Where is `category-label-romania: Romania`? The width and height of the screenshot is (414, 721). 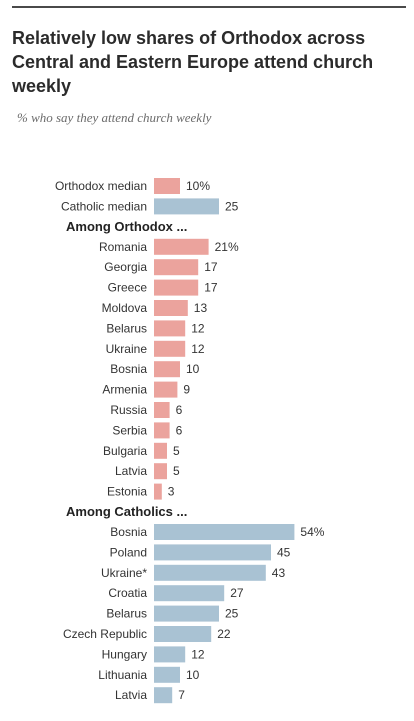
category-label-romania: Romania is located at coordinates (123, 247).